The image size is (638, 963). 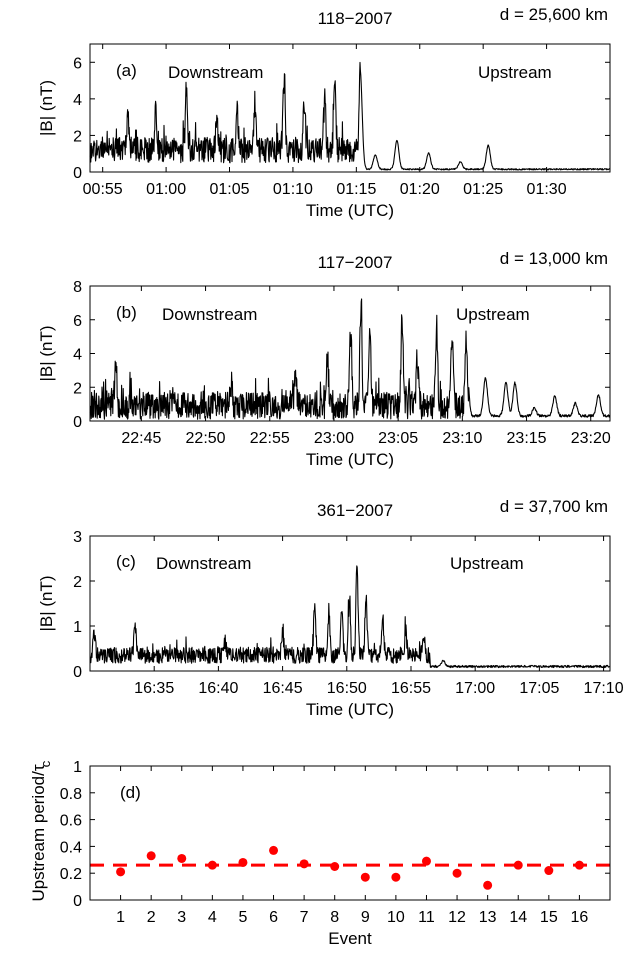 What do you see at coordinates (554, 14) in the screenshot?
I see `distance-label: d = 25,600 km` at bounding box center [554, 14].